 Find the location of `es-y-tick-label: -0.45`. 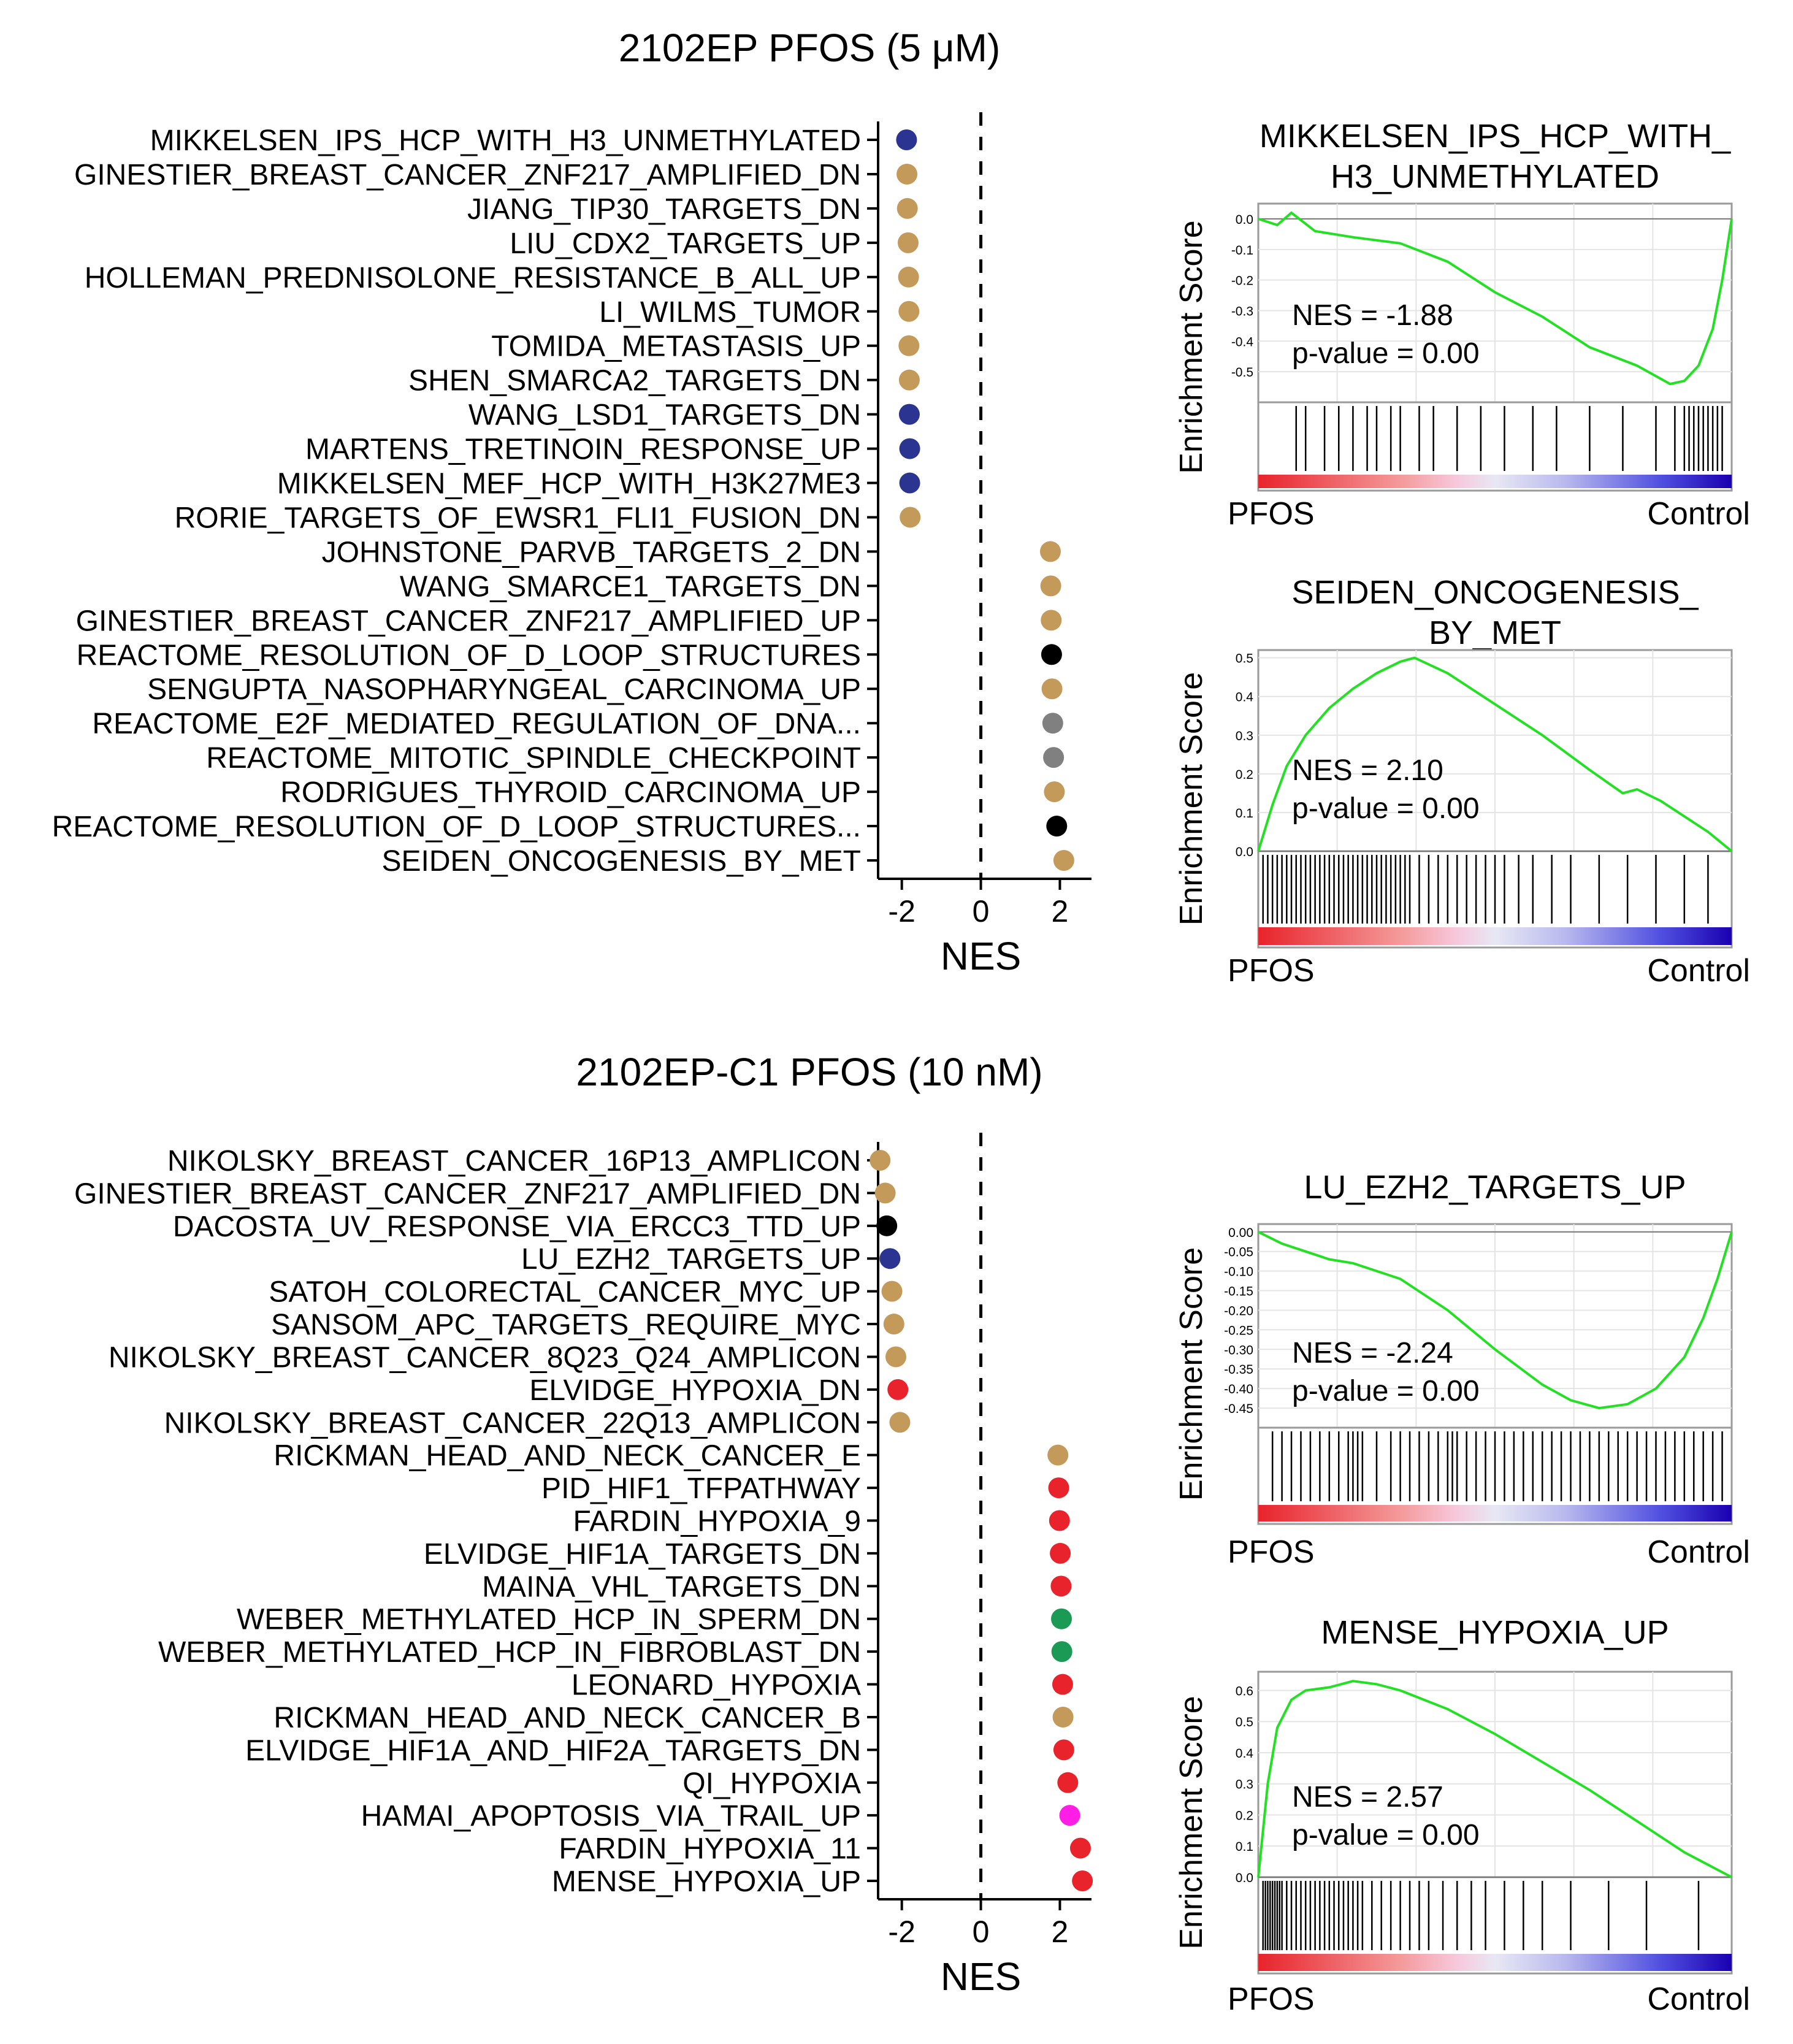

es-y-tick-label: -0.45 is located at coordinates (1238, 1409).